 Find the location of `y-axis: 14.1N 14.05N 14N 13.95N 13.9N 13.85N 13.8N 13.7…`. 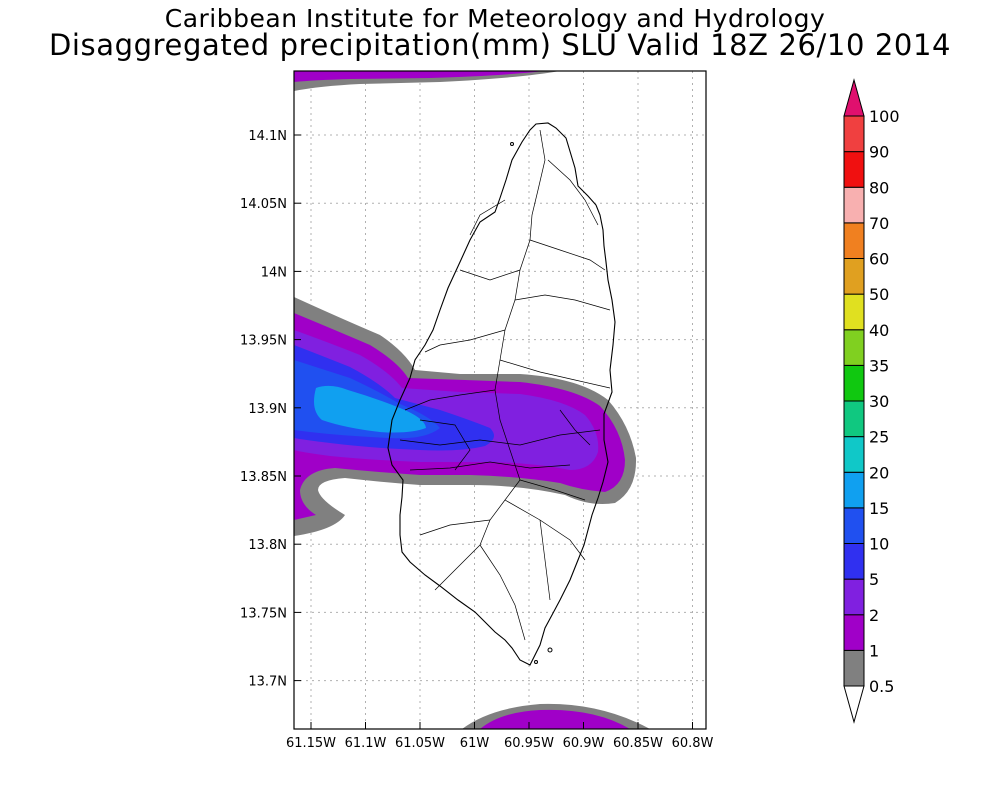

y-axis: 14.1N 14.05N 14N 13.95N 13.9N 13.85N 13.8N 13.7… is located at coordinates (270, 409).